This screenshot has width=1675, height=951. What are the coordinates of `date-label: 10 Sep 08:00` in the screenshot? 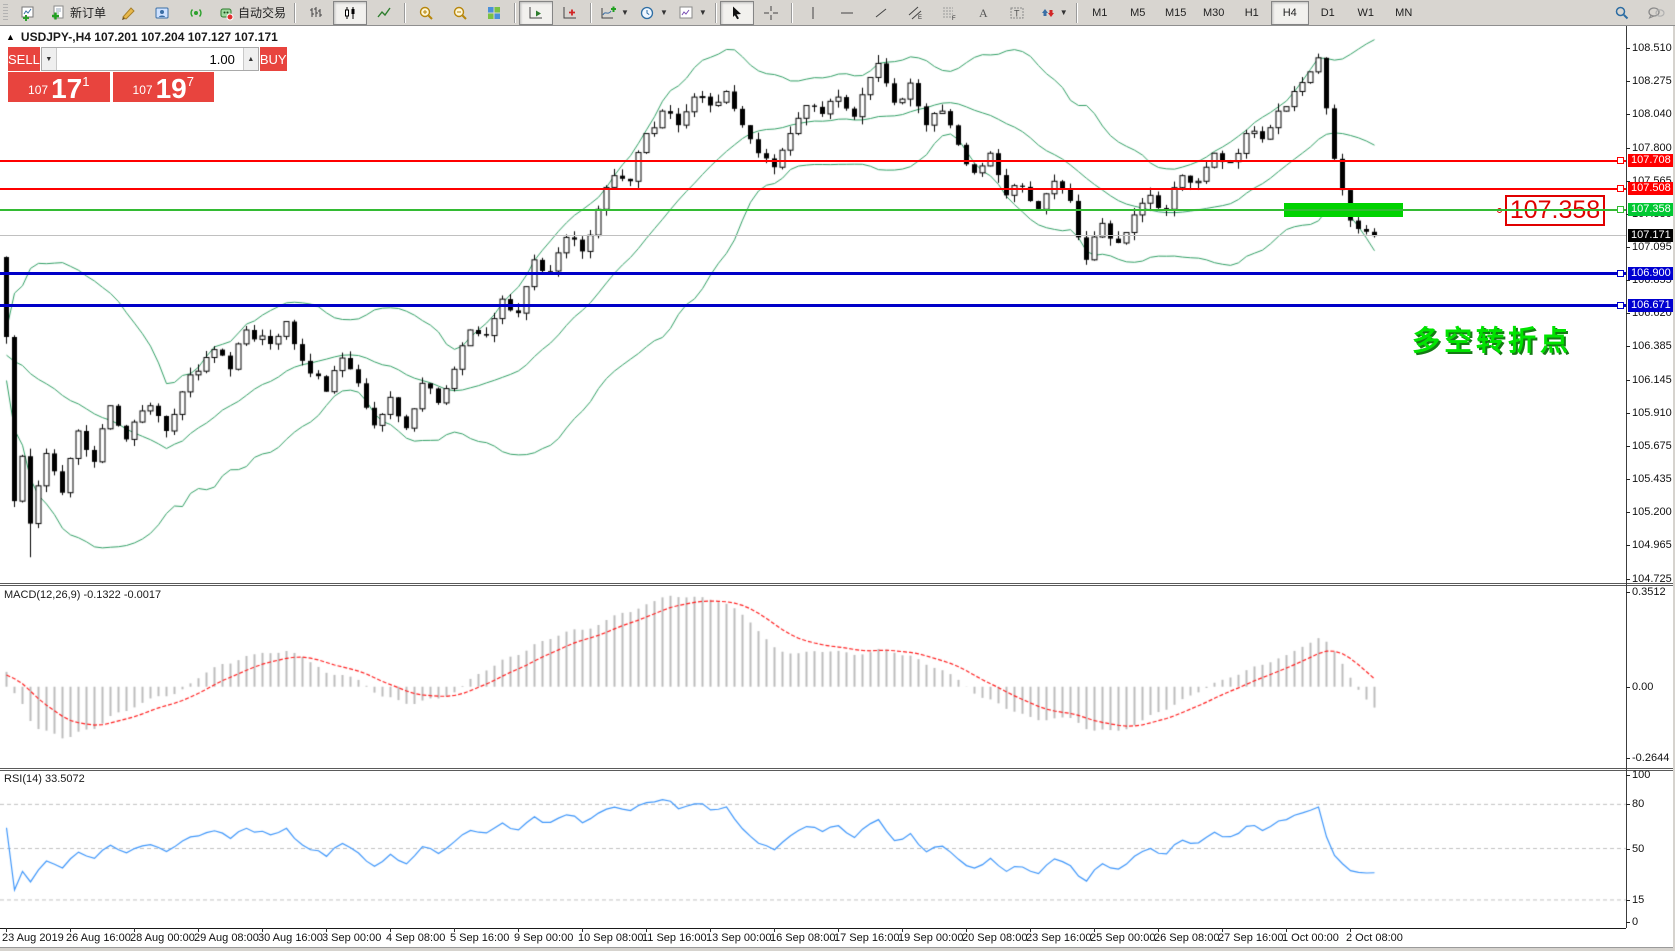 It's located at (611, 938).